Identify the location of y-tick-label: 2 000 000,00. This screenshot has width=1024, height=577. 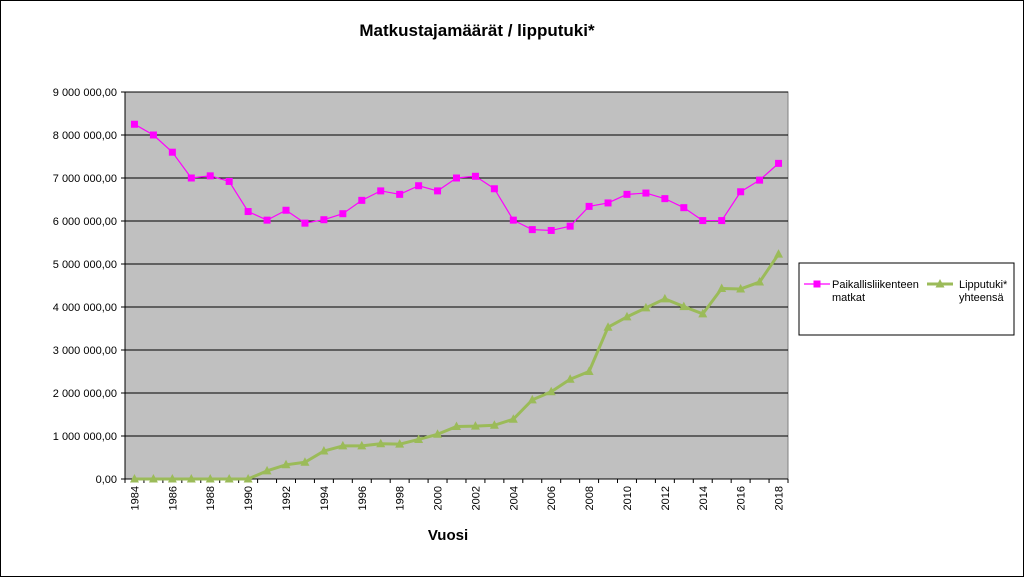
(85, 394).